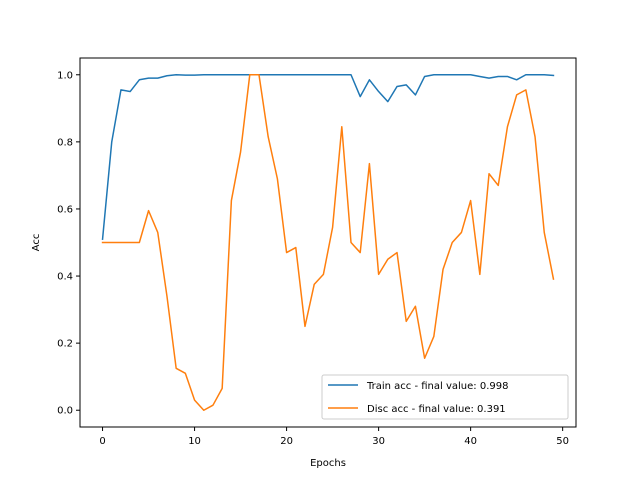 The width and height of the screenshot is (640, 480). I want to click on x-tick-label: 20, so click(286, 441).